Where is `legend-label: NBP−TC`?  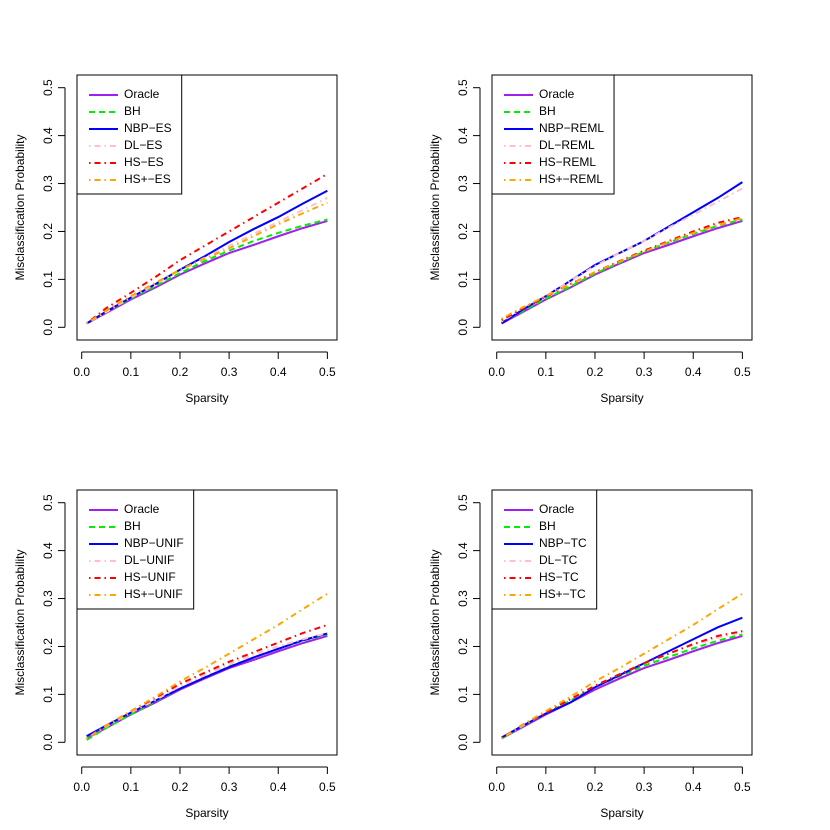
legend-label: NBP−TC is located at coordinates (563, 543).